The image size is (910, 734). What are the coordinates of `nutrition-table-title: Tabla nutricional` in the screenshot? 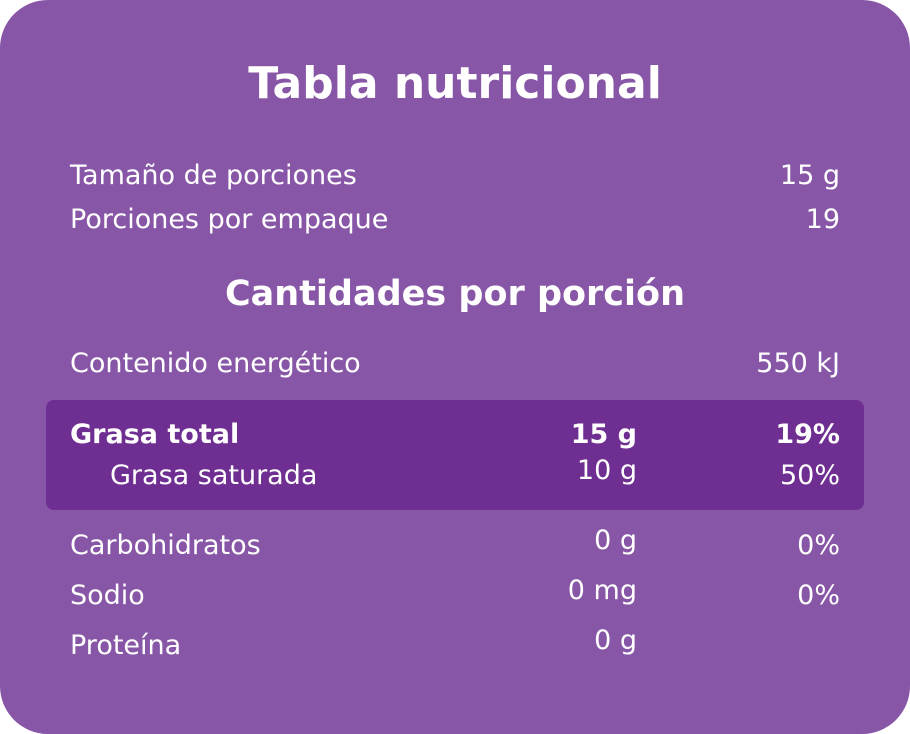 It's located at (455, 83).